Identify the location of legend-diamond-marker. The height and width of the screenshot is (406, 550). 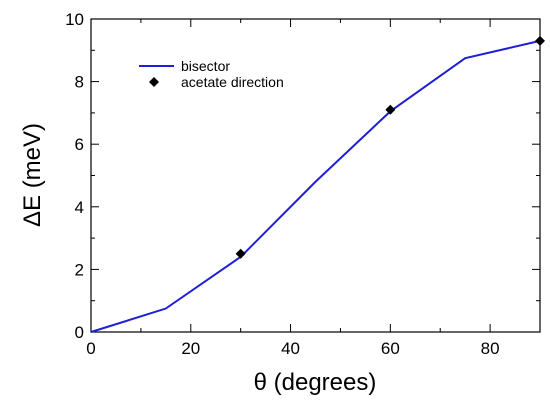
(154, 82).